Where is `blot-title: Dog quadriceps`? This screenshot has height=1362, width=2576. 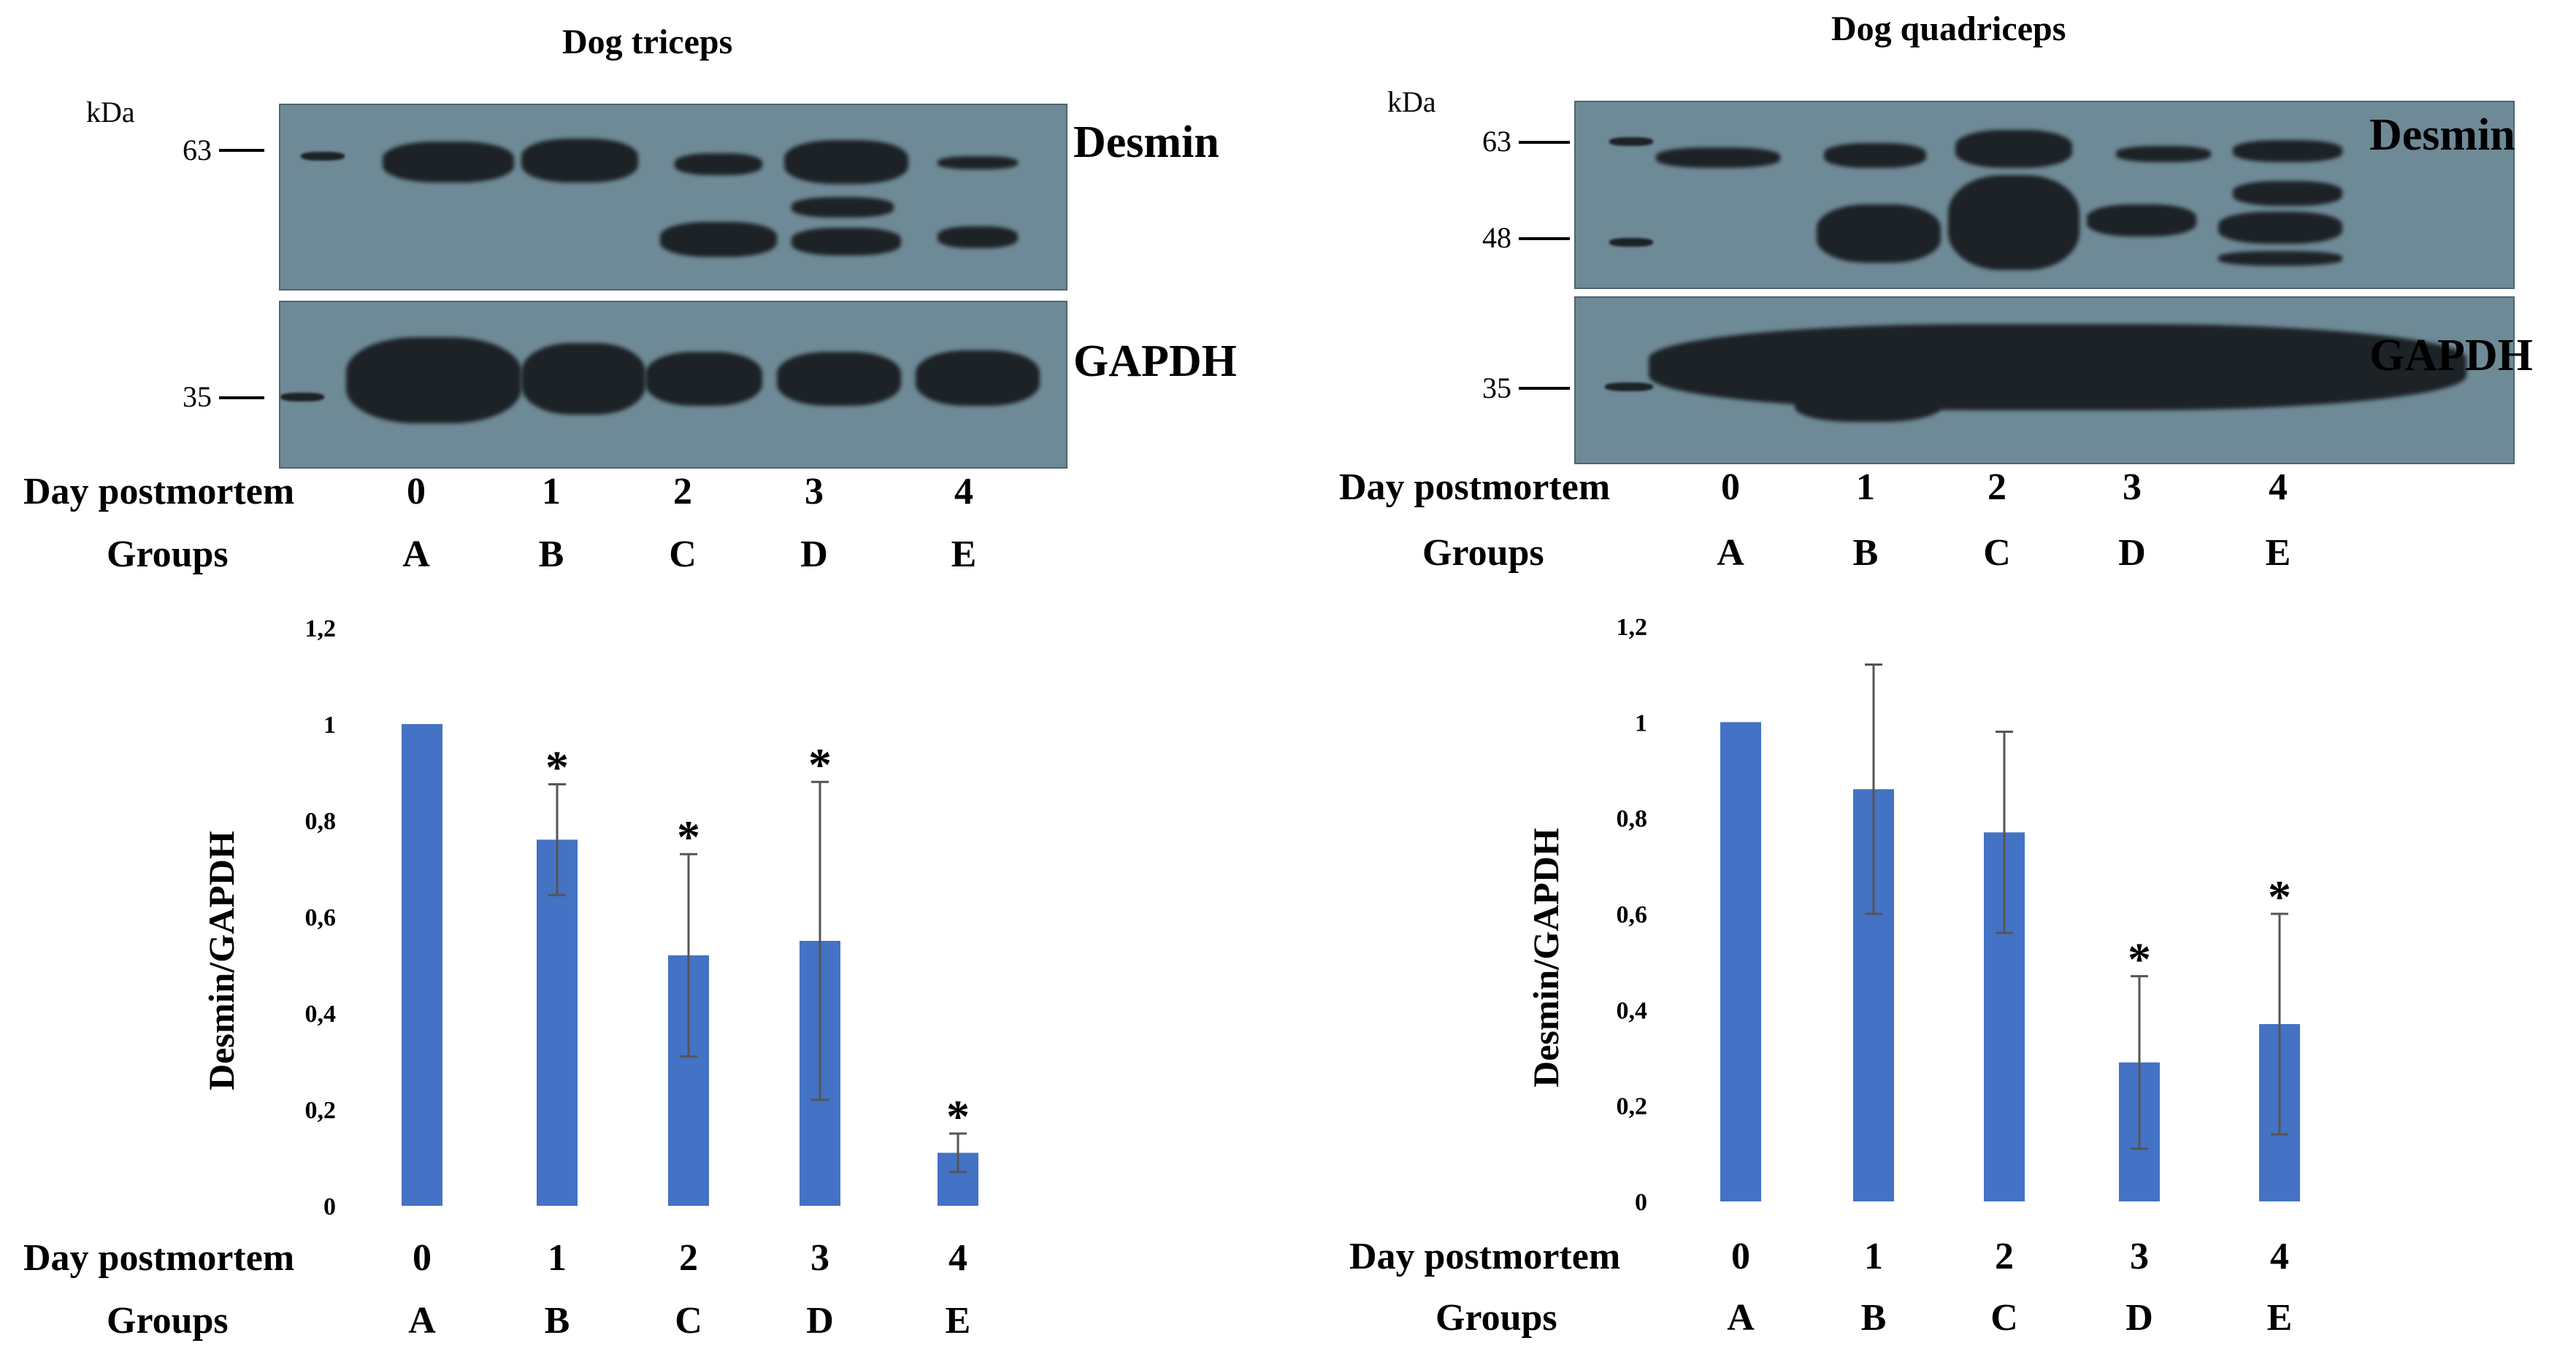 blot-title: Dog quadriceps is located at coordinates (1948, 28).